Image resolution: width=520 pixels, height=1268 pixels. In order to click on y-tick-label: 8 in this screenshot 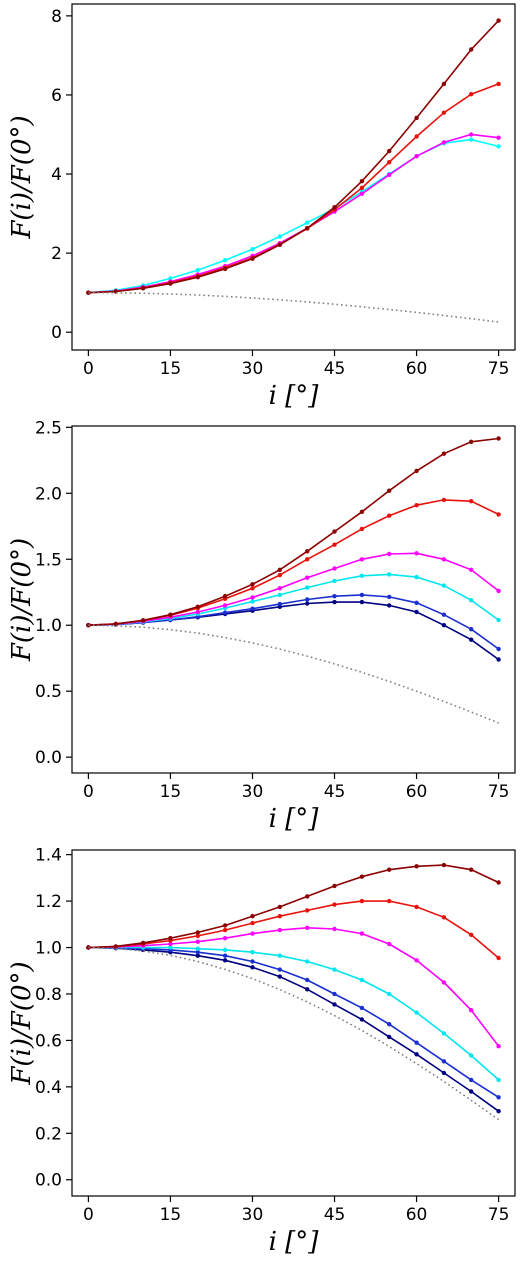, I will do `click(56, 17)`.